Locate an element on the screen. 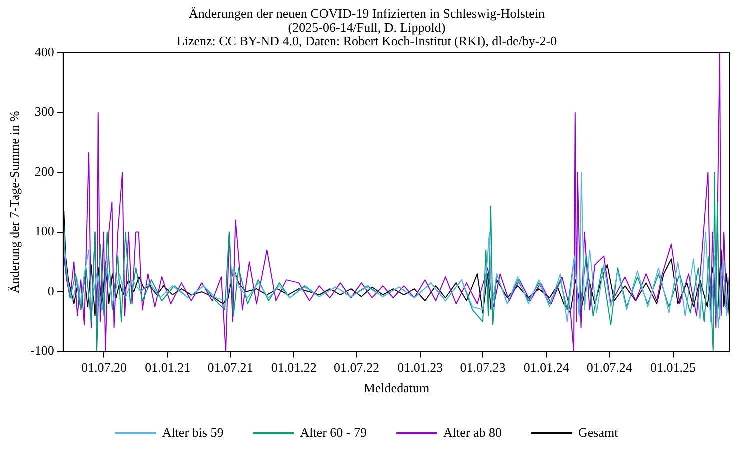 This screenshot has height=450, width=750. x-tick-label: 01.01.25 is located at coordinates (673, 368).